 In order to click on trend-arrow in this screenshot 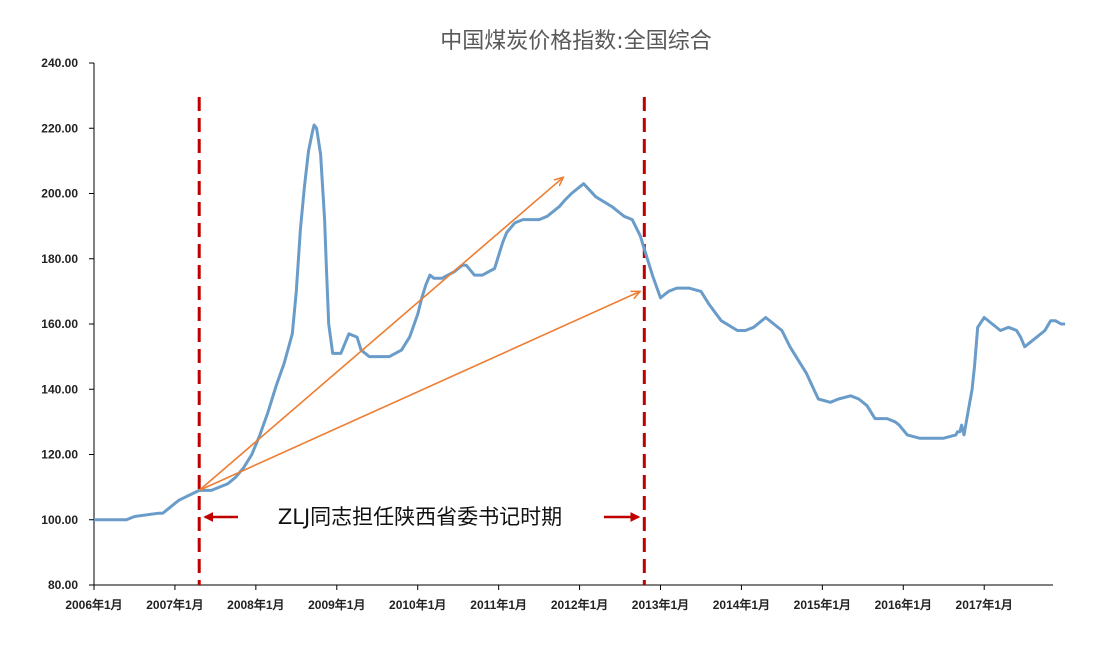, I will do `click(419, 391)`.